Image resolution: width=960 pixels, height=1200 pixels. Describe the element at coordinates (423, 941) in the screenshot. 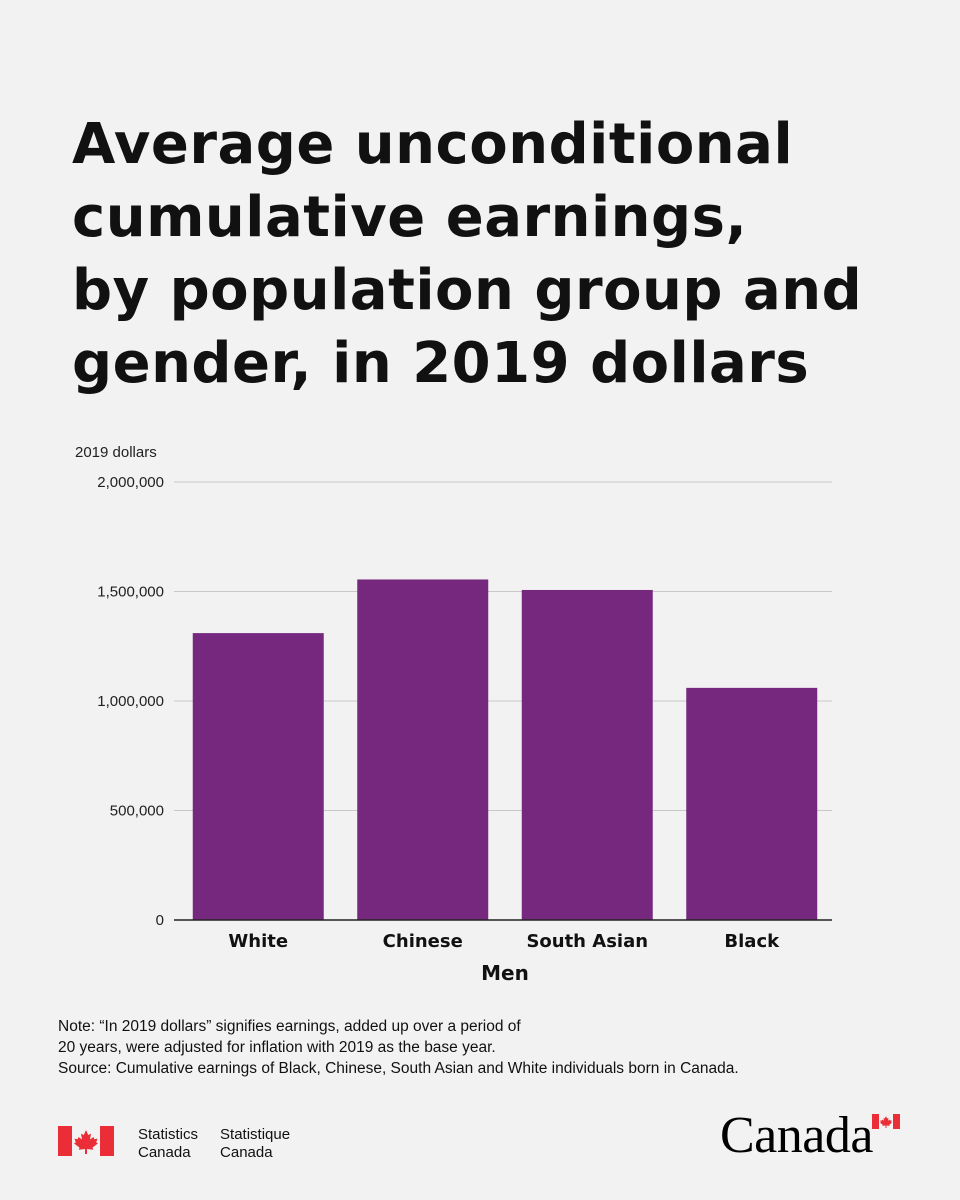

I see `x-tick-label: Chinese` at that location.